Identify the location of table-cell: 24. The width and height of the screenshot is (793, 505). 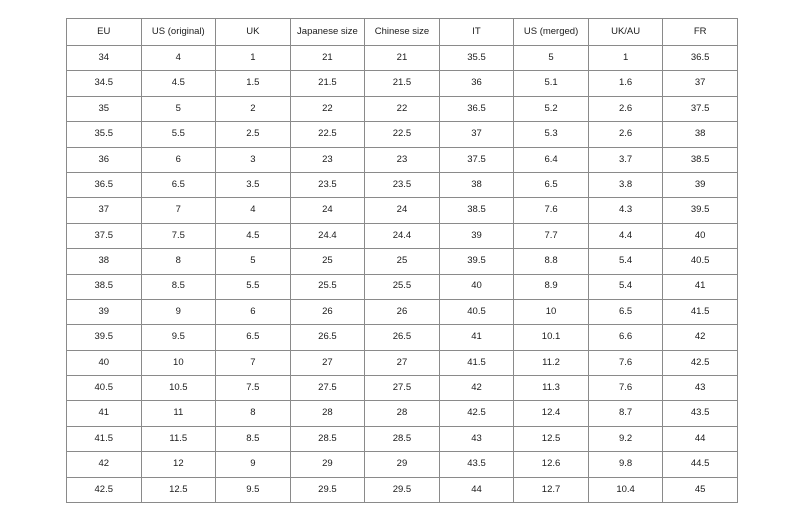
(327, 210).